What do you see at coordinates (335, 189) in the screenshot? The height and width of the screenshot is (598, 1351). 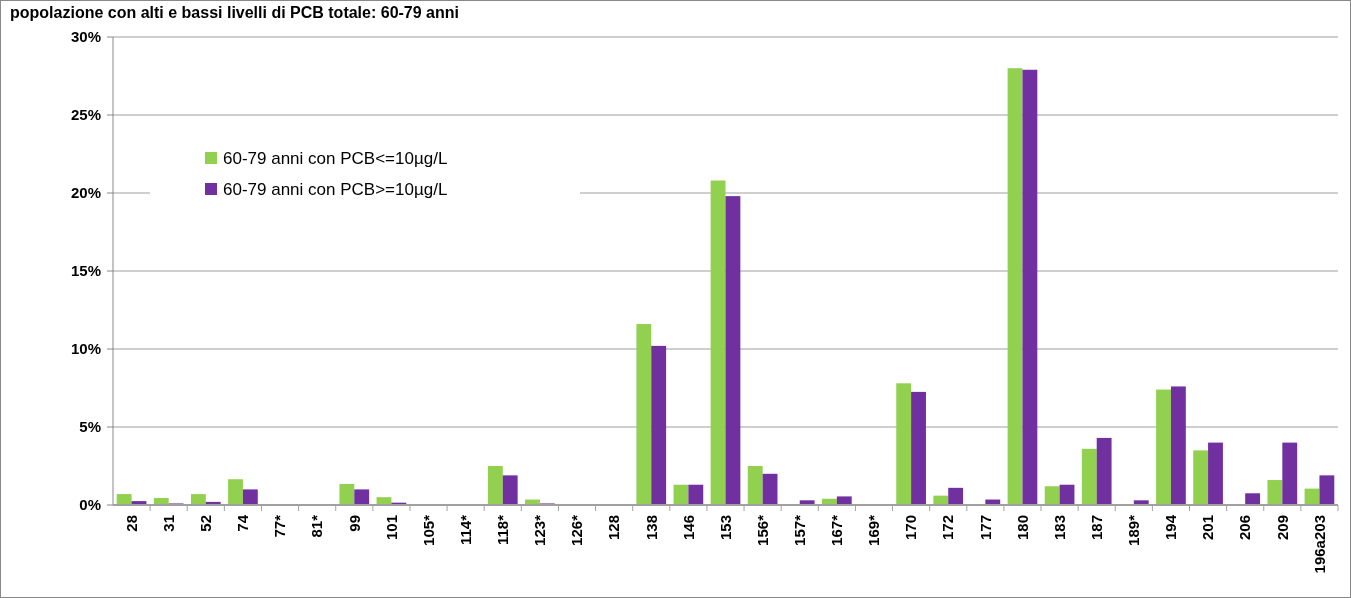 I see `legend-label: 60-79 anni con PCB>=10µg/L` at bounding box center [335, 189].